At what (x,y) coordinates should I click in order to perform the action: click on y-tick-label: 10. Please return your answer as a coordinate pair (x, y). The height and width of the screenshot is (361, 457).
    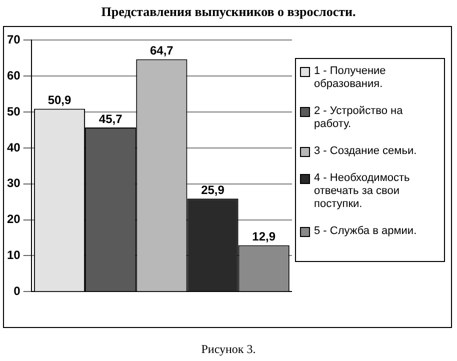
    Looking at the image, I should click on (13, 255).